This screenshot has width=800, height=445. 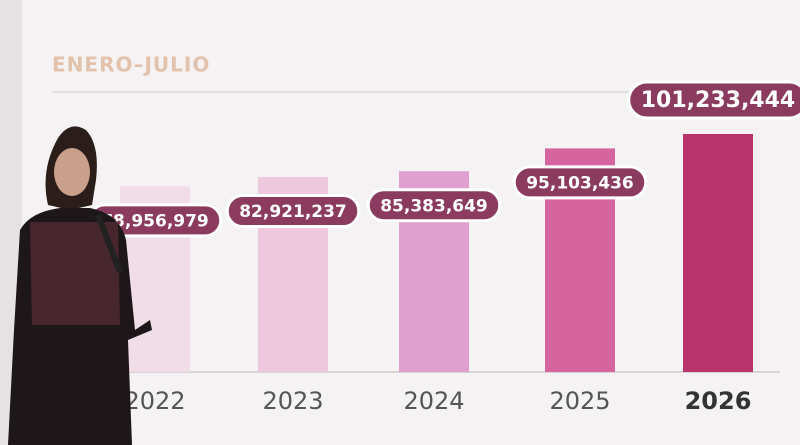 What do you see at coordinates (154, 401) in the screenshot?
I see `x-tick-label: 2022` at bounding box center [154, 401].